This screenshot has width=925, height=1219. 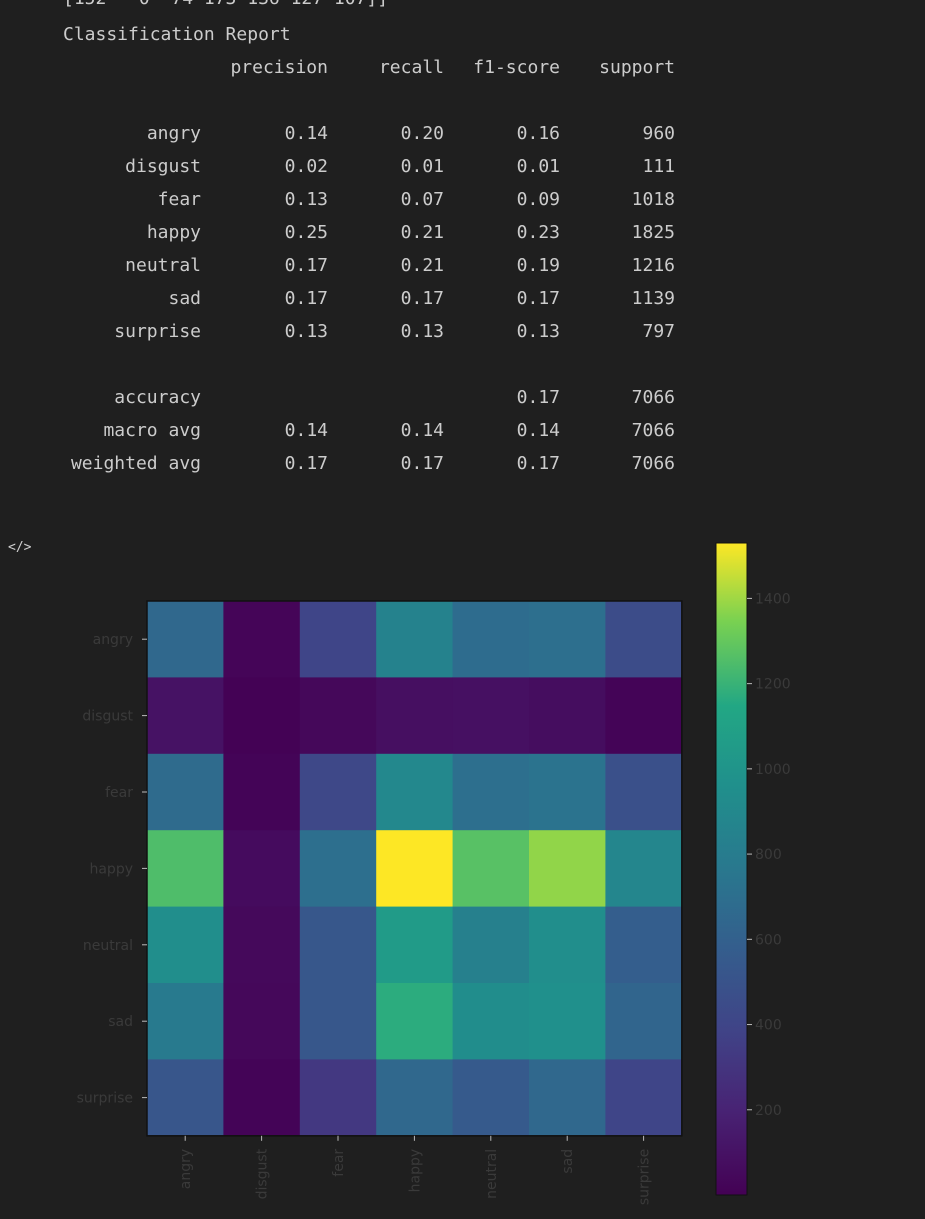 I want to click on report-header-precision: precision, so click(x=279, y=67).